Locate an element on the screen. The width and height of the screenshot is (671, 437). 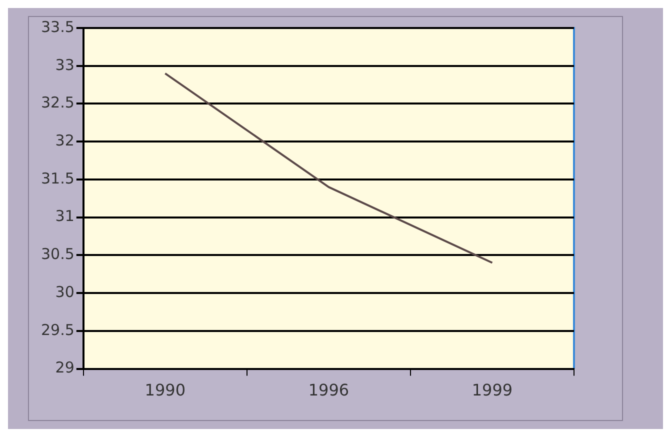
y-tick-label: 30.5 is located at coordinates (57, 254).